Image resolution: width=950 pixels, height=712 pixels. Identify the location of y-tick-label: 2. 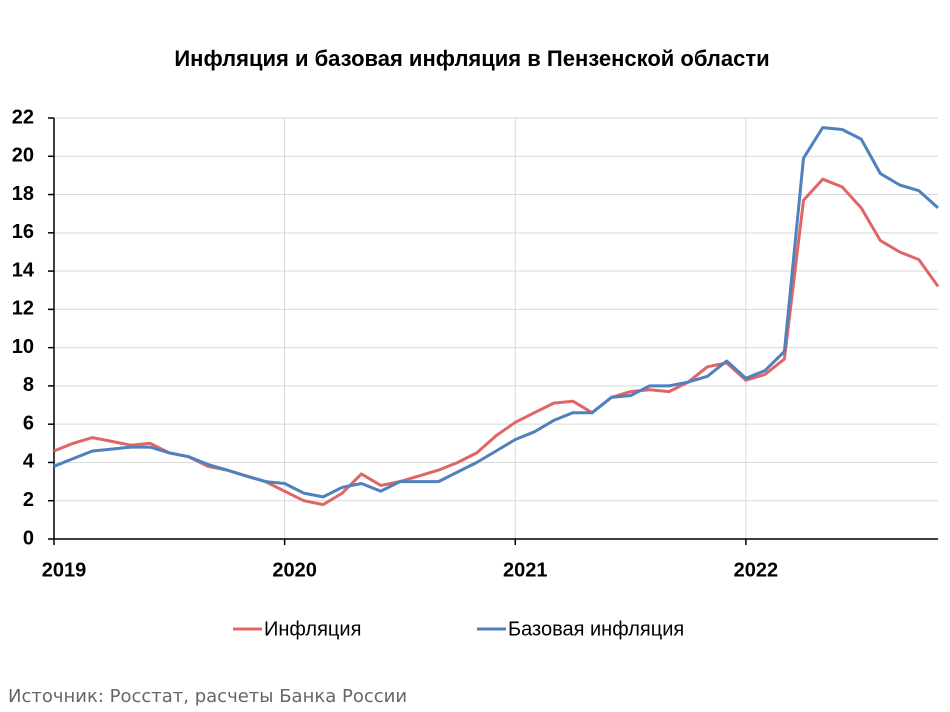
(28, 500).